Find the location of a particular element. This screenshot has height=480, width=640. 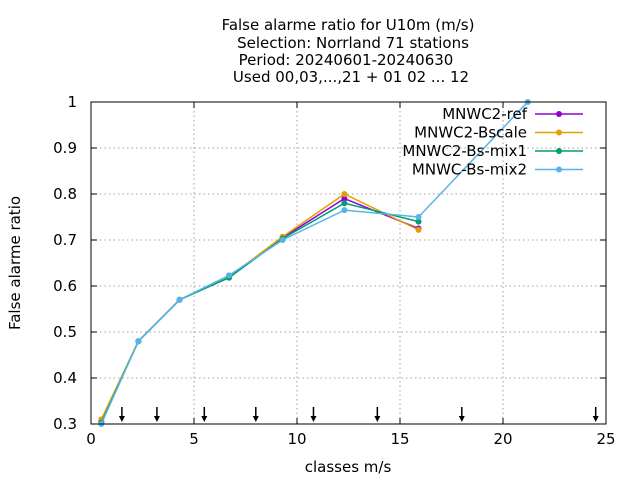

legend-label: MNWC2-Bscale is located at coordinates (470, 133).